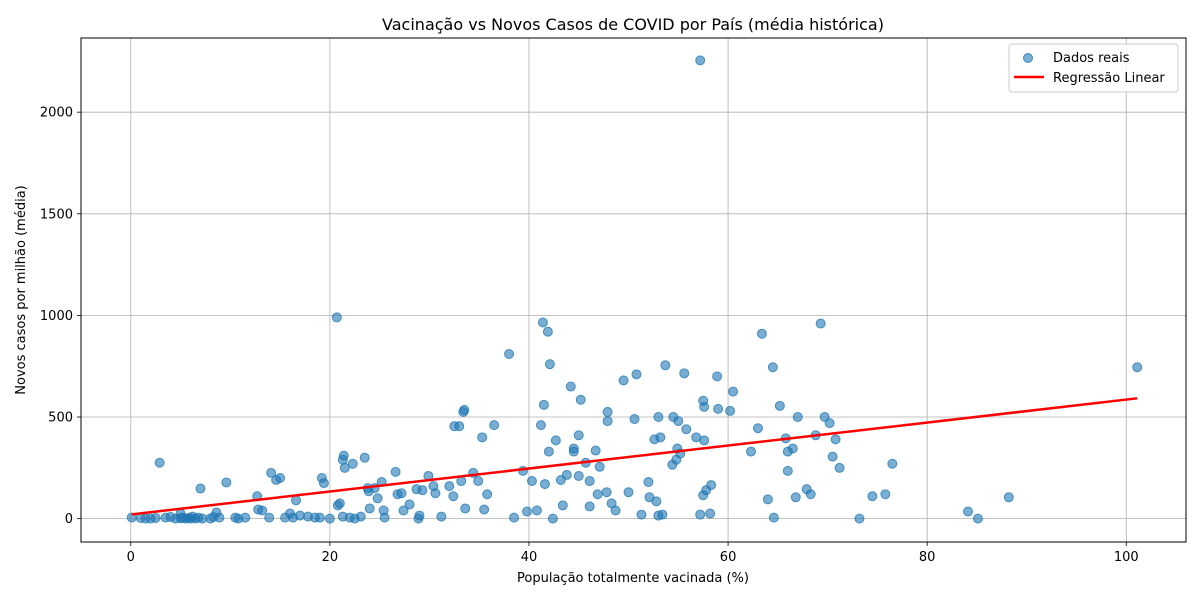 The height and width of the screenshot is (600, 1200). I want to click on legend-box, so click(1093, 68).